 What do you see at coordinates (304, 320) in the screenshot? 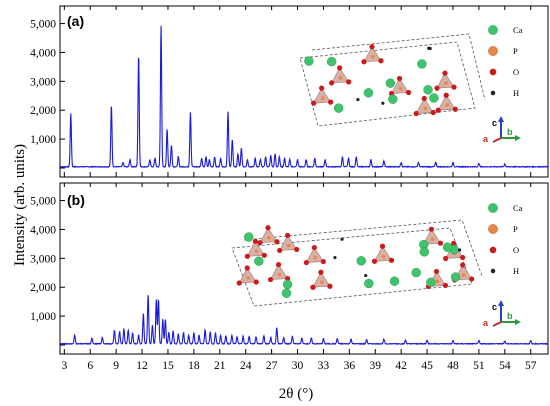
I see `panel-b-pattern-line` at bounding box center [304, 320].